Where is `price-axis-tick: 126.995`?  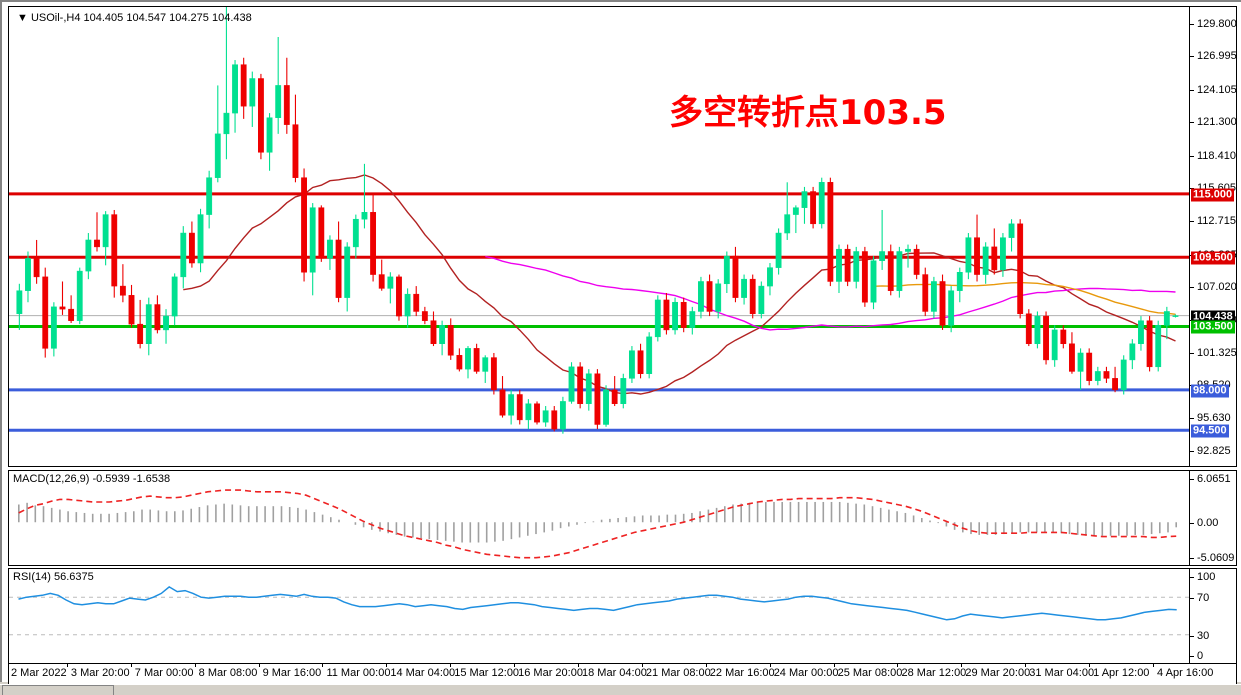 price-axis-tick: 126.995 is located at coordinates (1213, 56).